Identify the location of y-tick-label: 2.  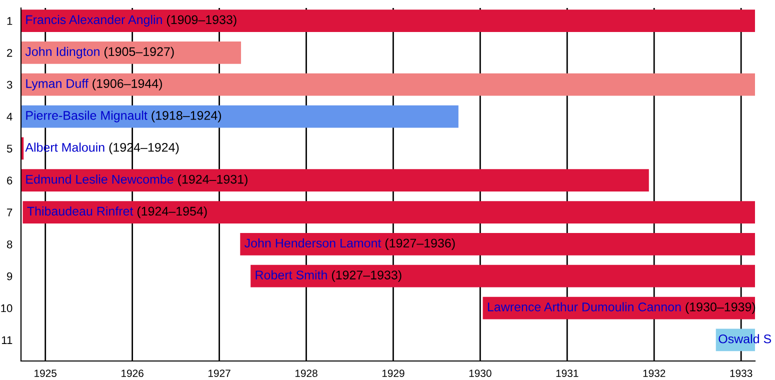
(9, 52).